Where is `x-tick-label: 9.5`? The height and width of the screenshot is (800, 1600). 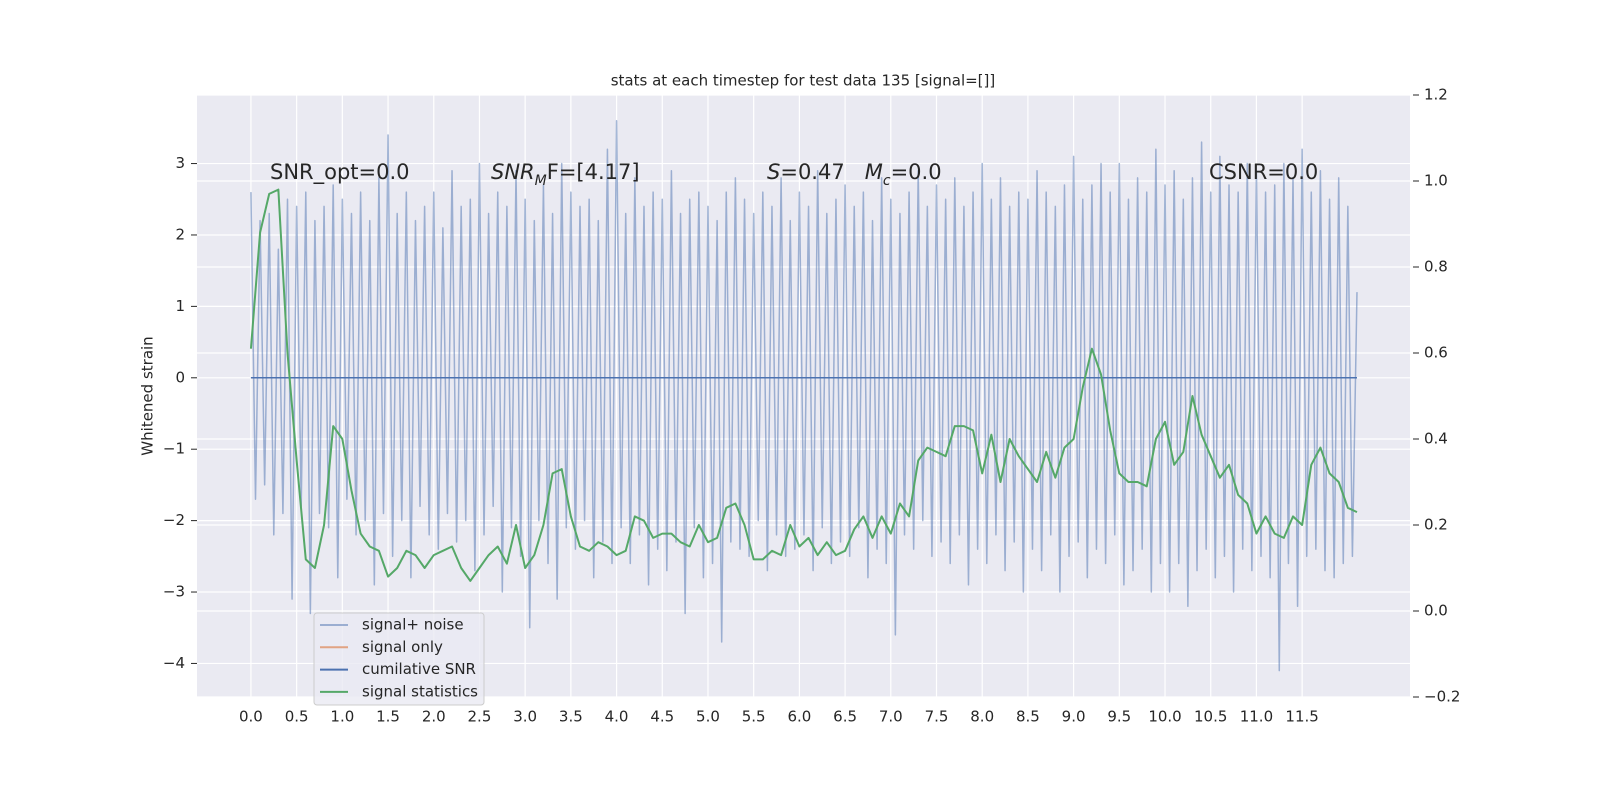
x-tick-label: 9.5 is located at coordinates (1119, 717).